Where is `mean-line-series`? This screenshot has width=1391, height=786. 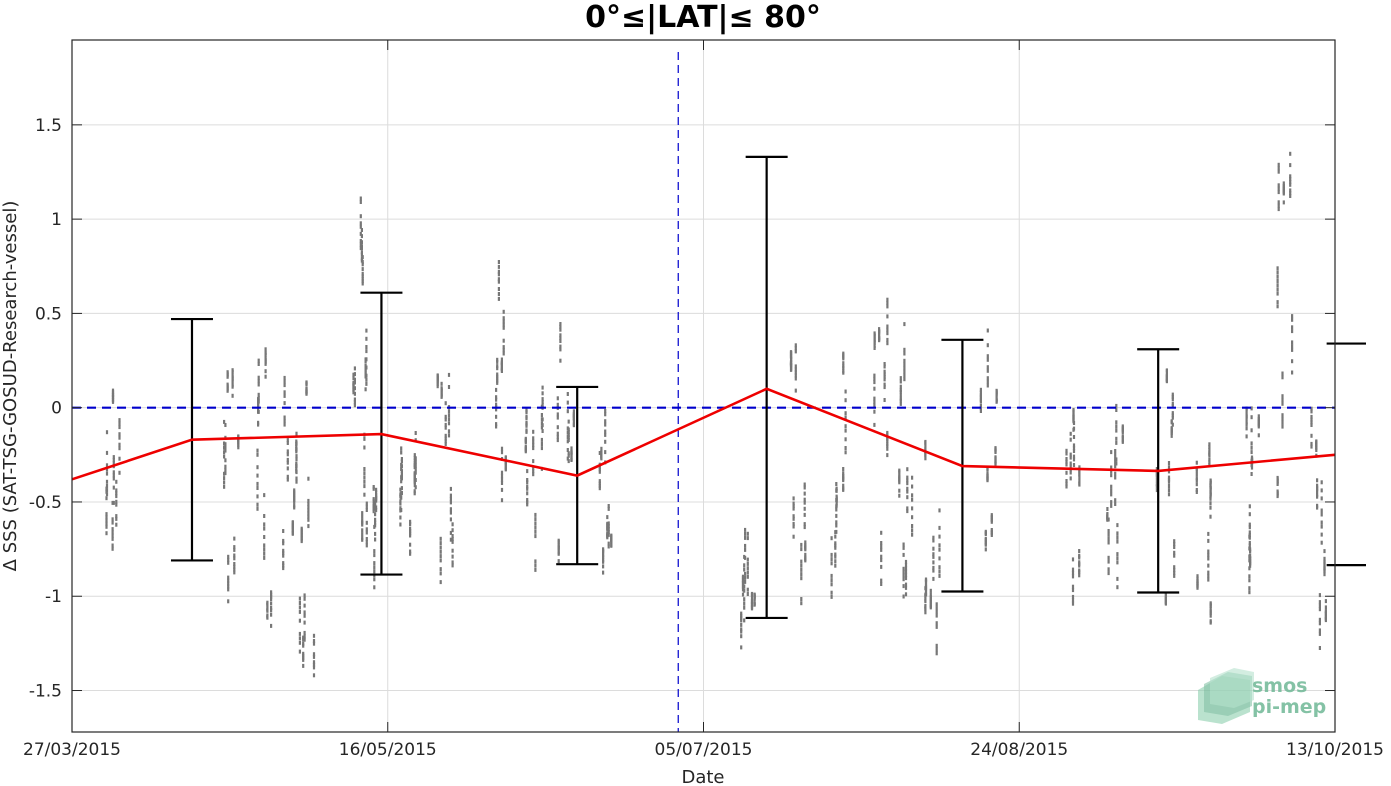 mean-line-series is located at coordinates (703, 434).